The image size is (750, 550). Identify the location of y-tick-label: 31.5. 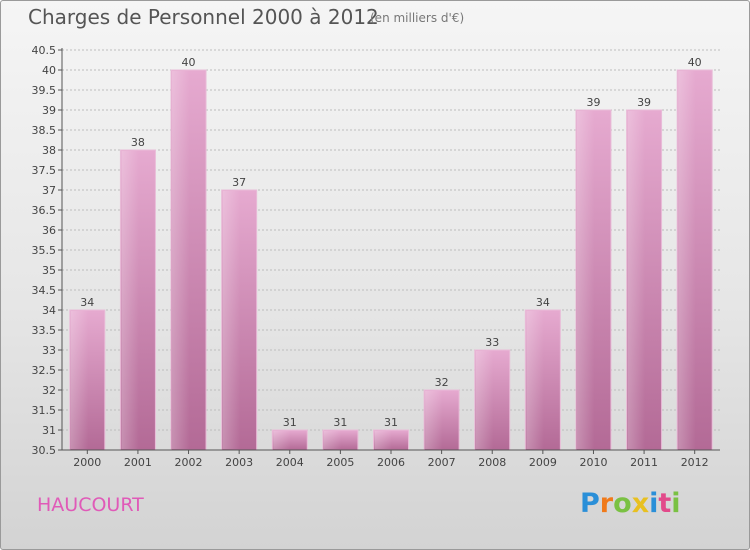
(44, 410).